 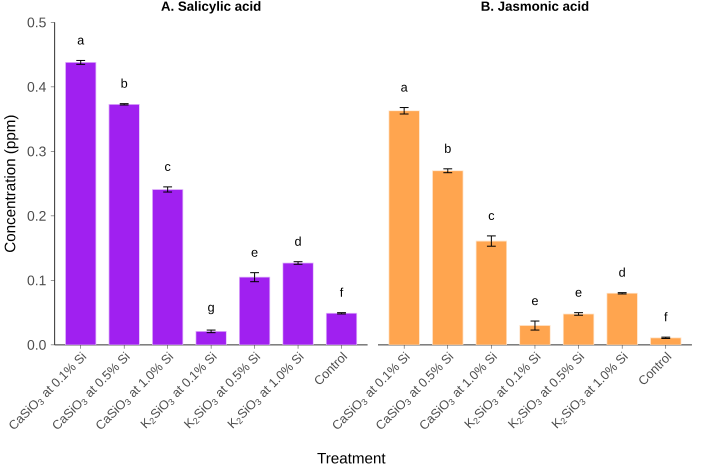 I want to click on chart-title: A. Salicylic acid, so click(x=210, y=7).